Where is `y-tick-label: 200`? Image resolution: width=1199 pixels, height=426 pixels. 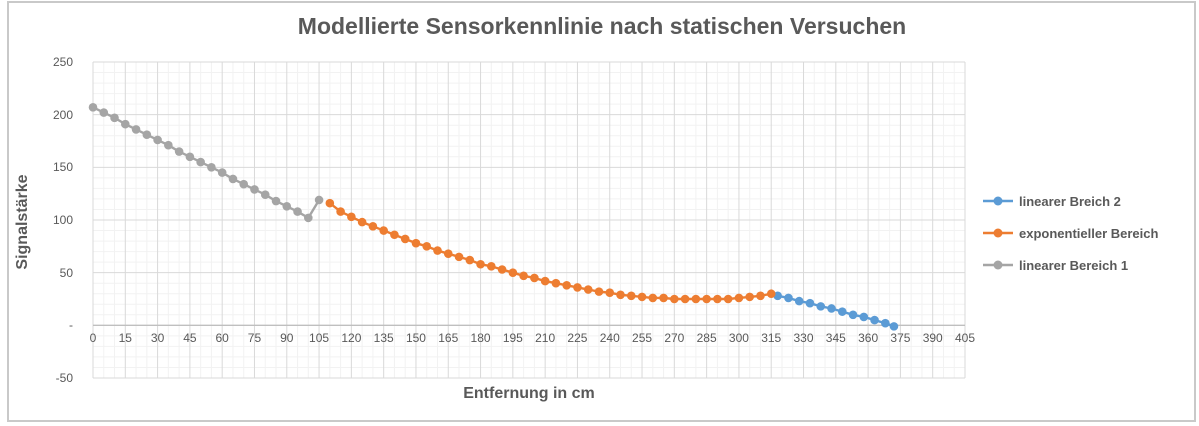 y-tick-label: 200 is located at coordinates (62, 114).